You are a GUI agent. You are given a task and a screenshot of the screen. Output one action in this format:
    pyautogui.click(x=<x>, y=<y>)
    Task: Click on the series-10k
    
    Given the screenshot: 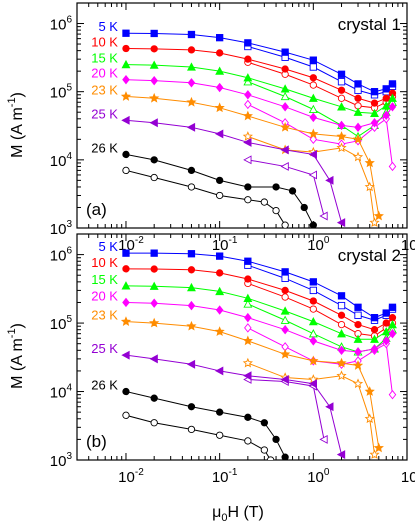 What is the action you would take?
    pyautogui.click(x=259, y=302)
    